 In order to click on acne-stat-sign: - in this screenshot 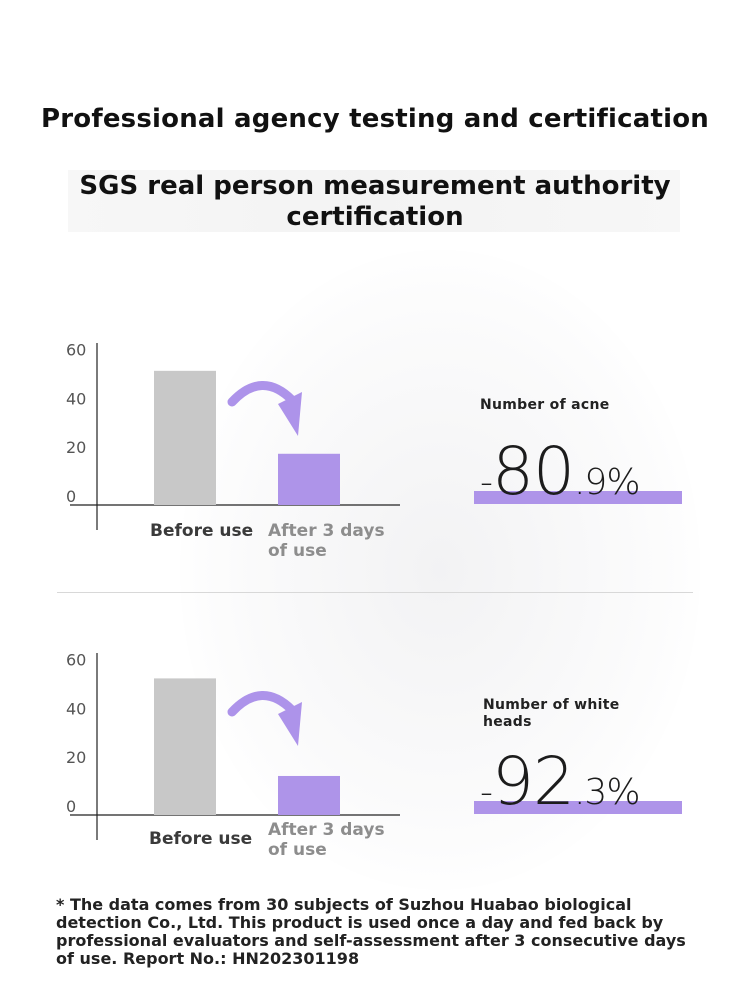, I will do `click(486, 482)`.